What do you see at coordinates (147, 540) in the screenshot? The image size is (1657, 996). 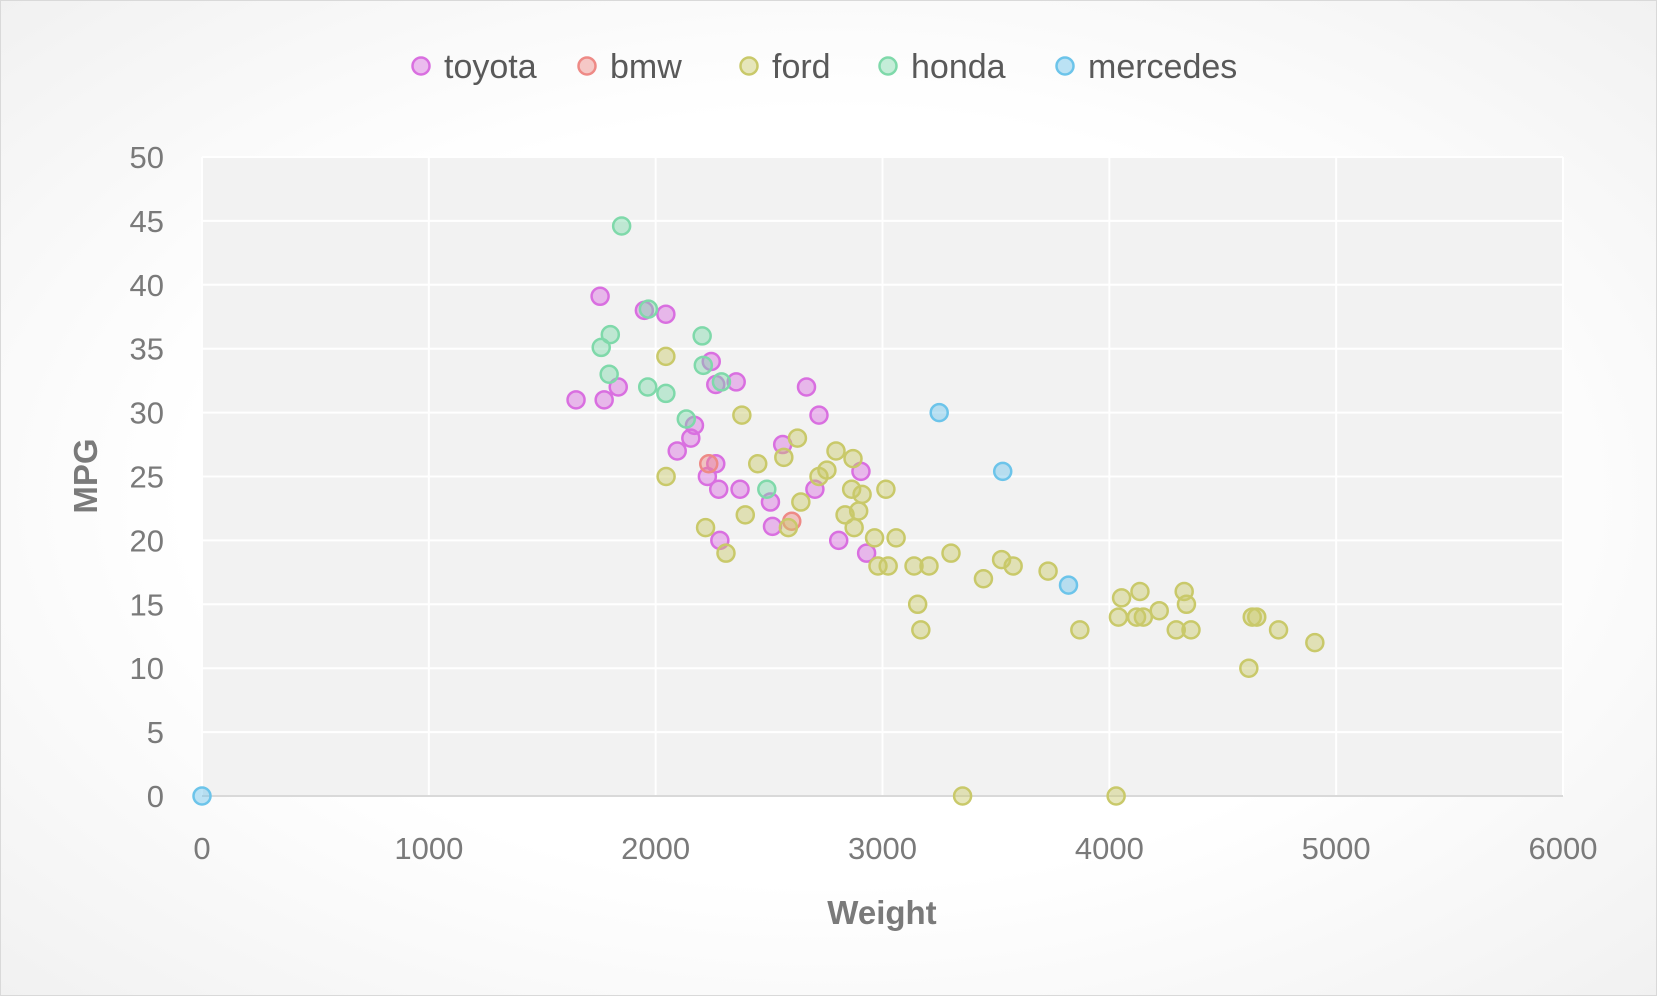 I see `y-tick-label: 20` at bounding box center [147, 540].